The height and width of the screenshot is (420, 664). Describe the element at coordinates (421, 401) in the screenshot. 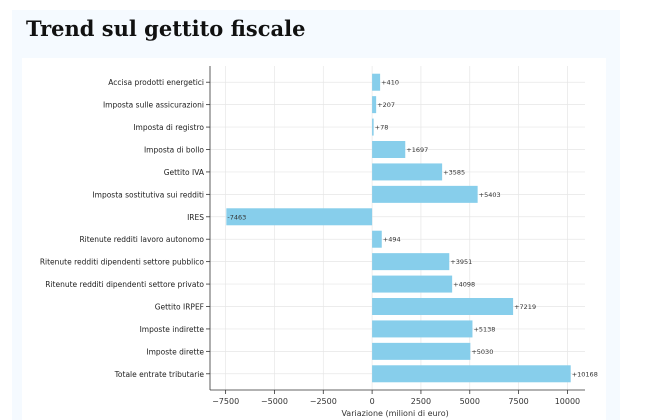

I see `x-tick-label: 2500` at that location.